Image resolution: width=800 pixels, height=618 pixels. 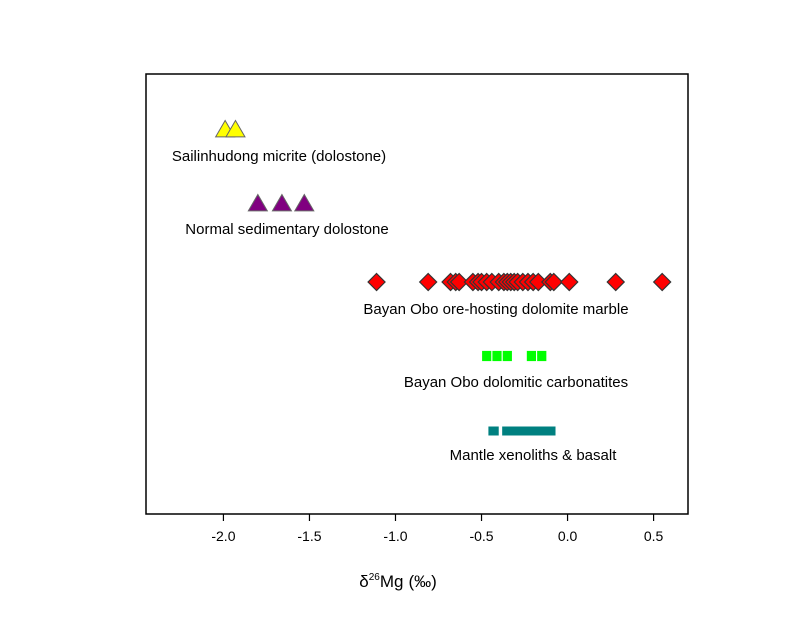 I want to click on x-axis-title: δ26Mg (‰), so click(x=398, y=581).